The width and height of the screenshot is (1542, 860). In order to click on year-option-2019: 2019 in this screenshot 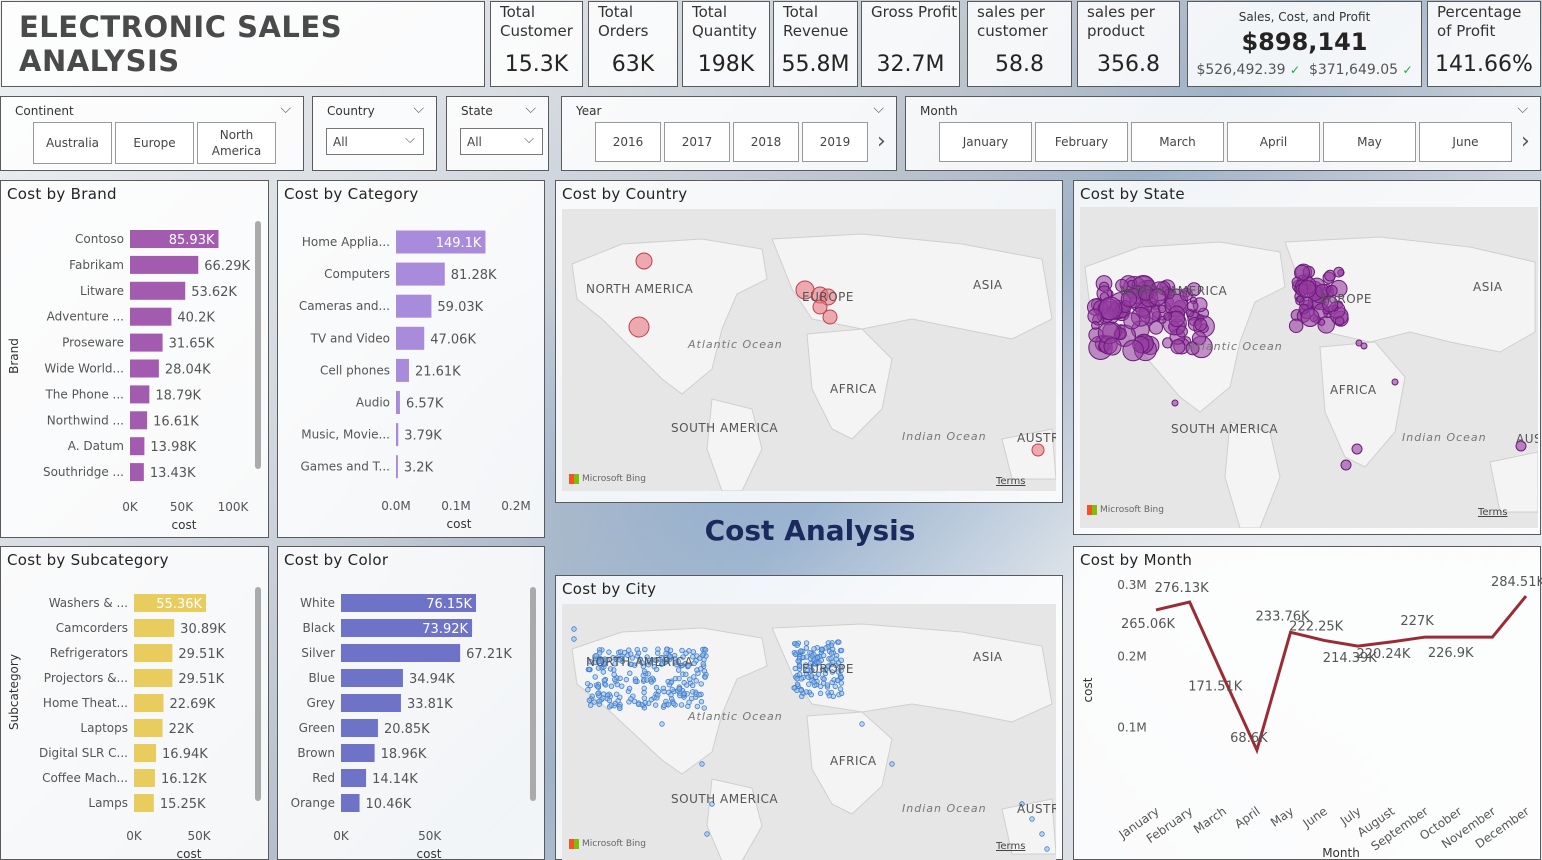, I will do `click(835, 142)`.